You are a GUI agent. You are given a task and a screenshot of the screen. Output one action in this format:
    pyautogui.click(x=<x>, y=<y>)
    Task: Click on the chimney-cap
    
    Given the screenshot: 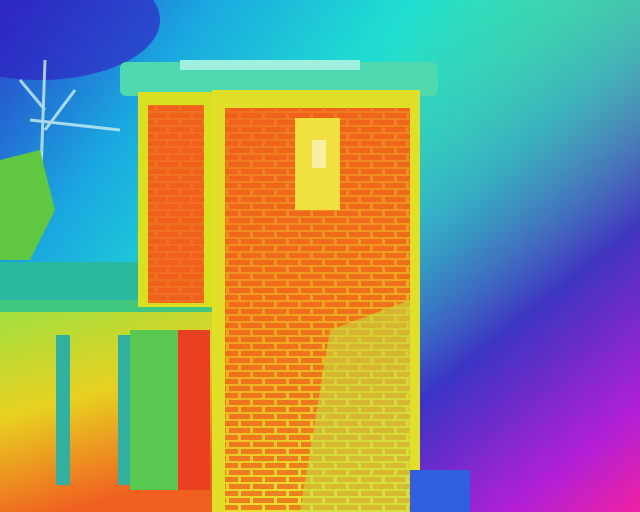 What is the action you would take?
    pyautogui.click(x=279, y=79)
    